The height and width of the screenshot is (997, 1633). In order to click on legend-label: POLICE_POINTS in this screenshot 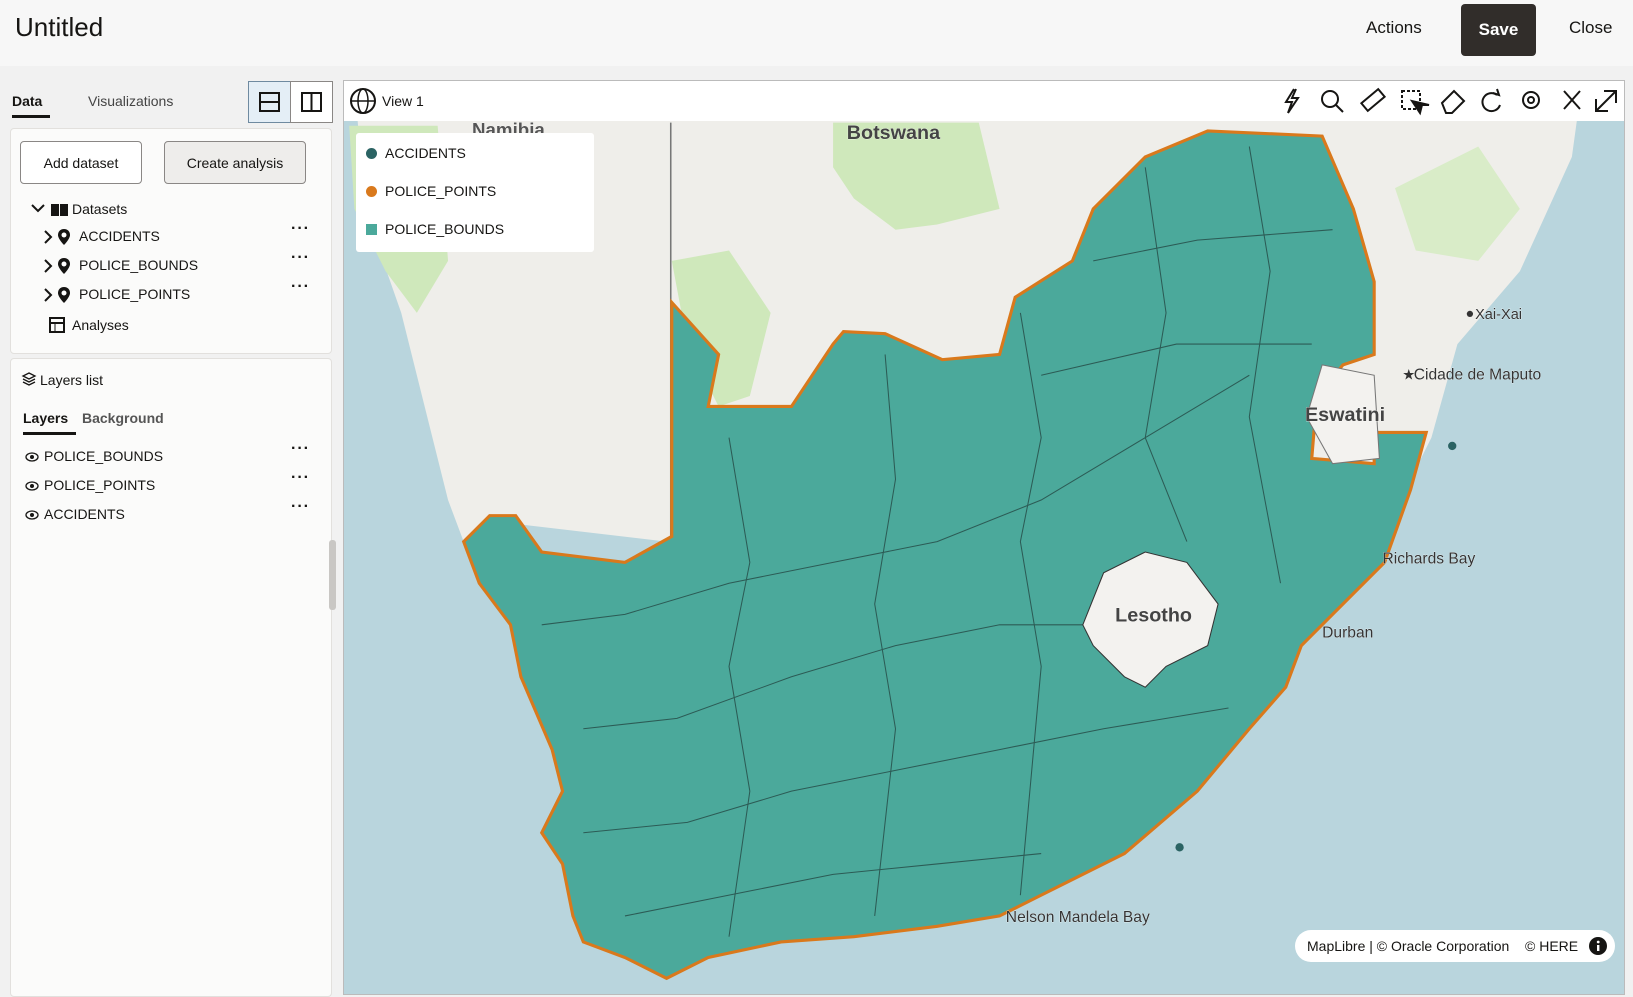, I will do `click(441, 191)`.